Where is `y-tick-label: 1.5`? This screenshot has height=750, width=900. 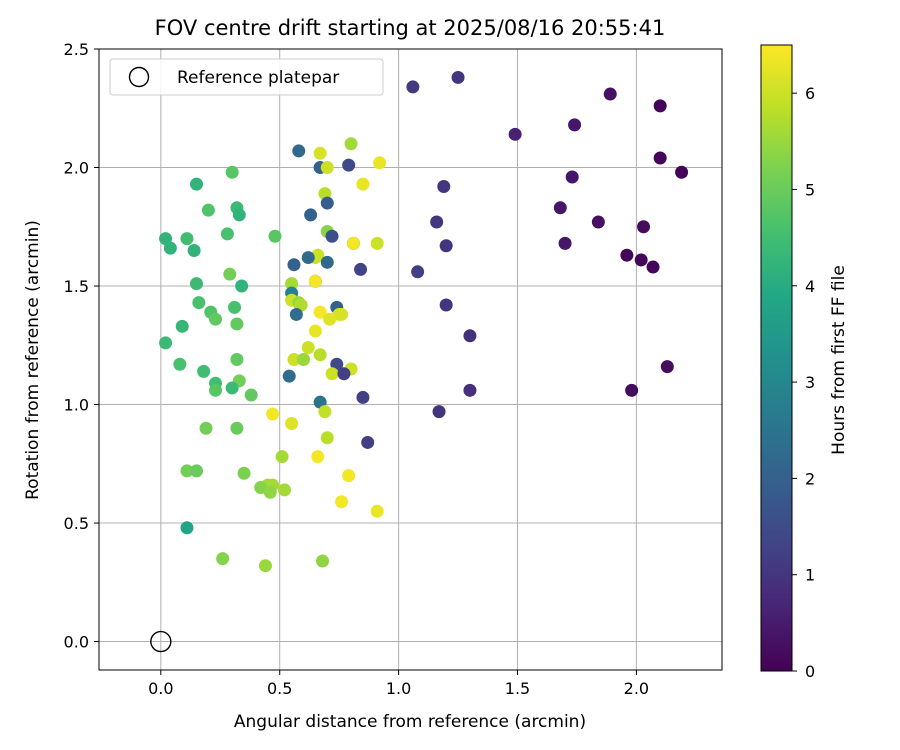 y-tick-label: 1.5 is located at coordinates (76, 286).